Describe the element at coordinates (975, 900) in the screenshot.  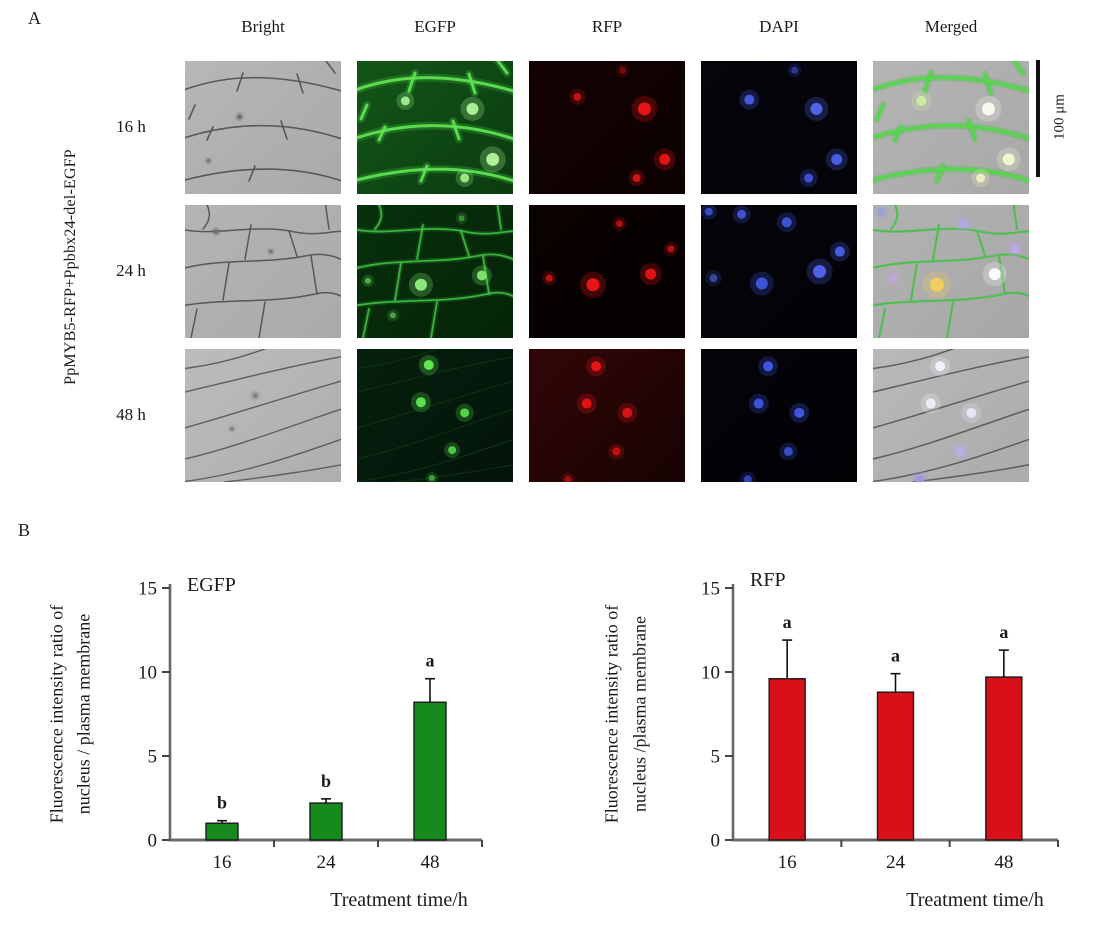
I see `rfp-chart-xlabel: Treatment time/h` at that location.